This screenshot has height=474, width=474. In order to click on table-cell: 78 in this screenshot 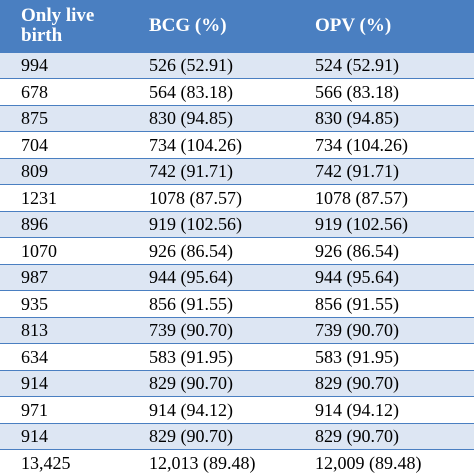, I will do `click(464, 277)`.